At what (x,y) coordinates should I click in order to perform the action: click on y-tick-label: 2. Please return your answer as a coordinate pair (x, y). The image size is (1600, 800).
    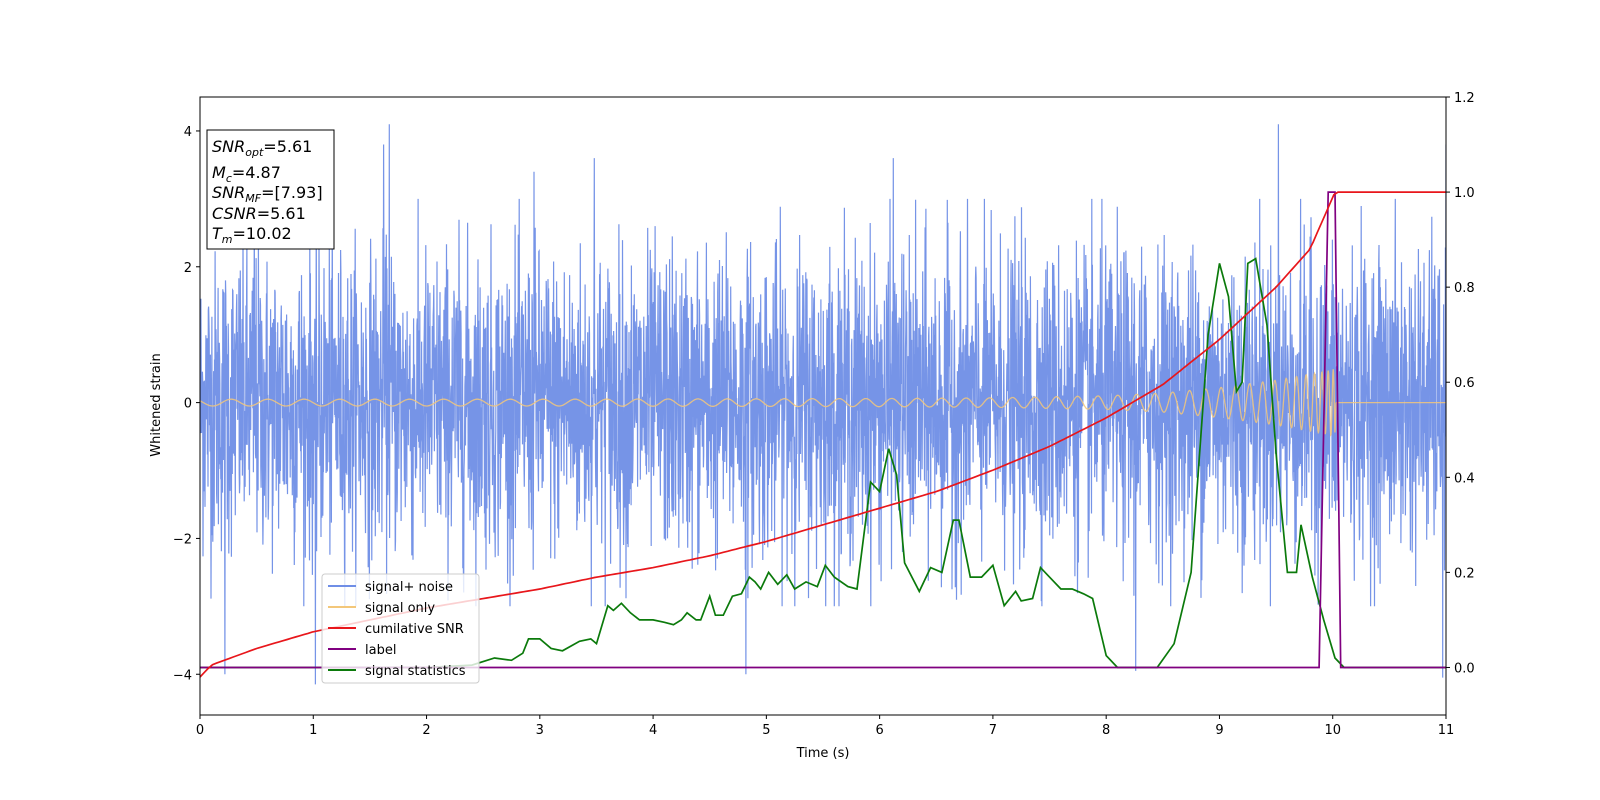
    Looking at the image, I should click on (188, 268).